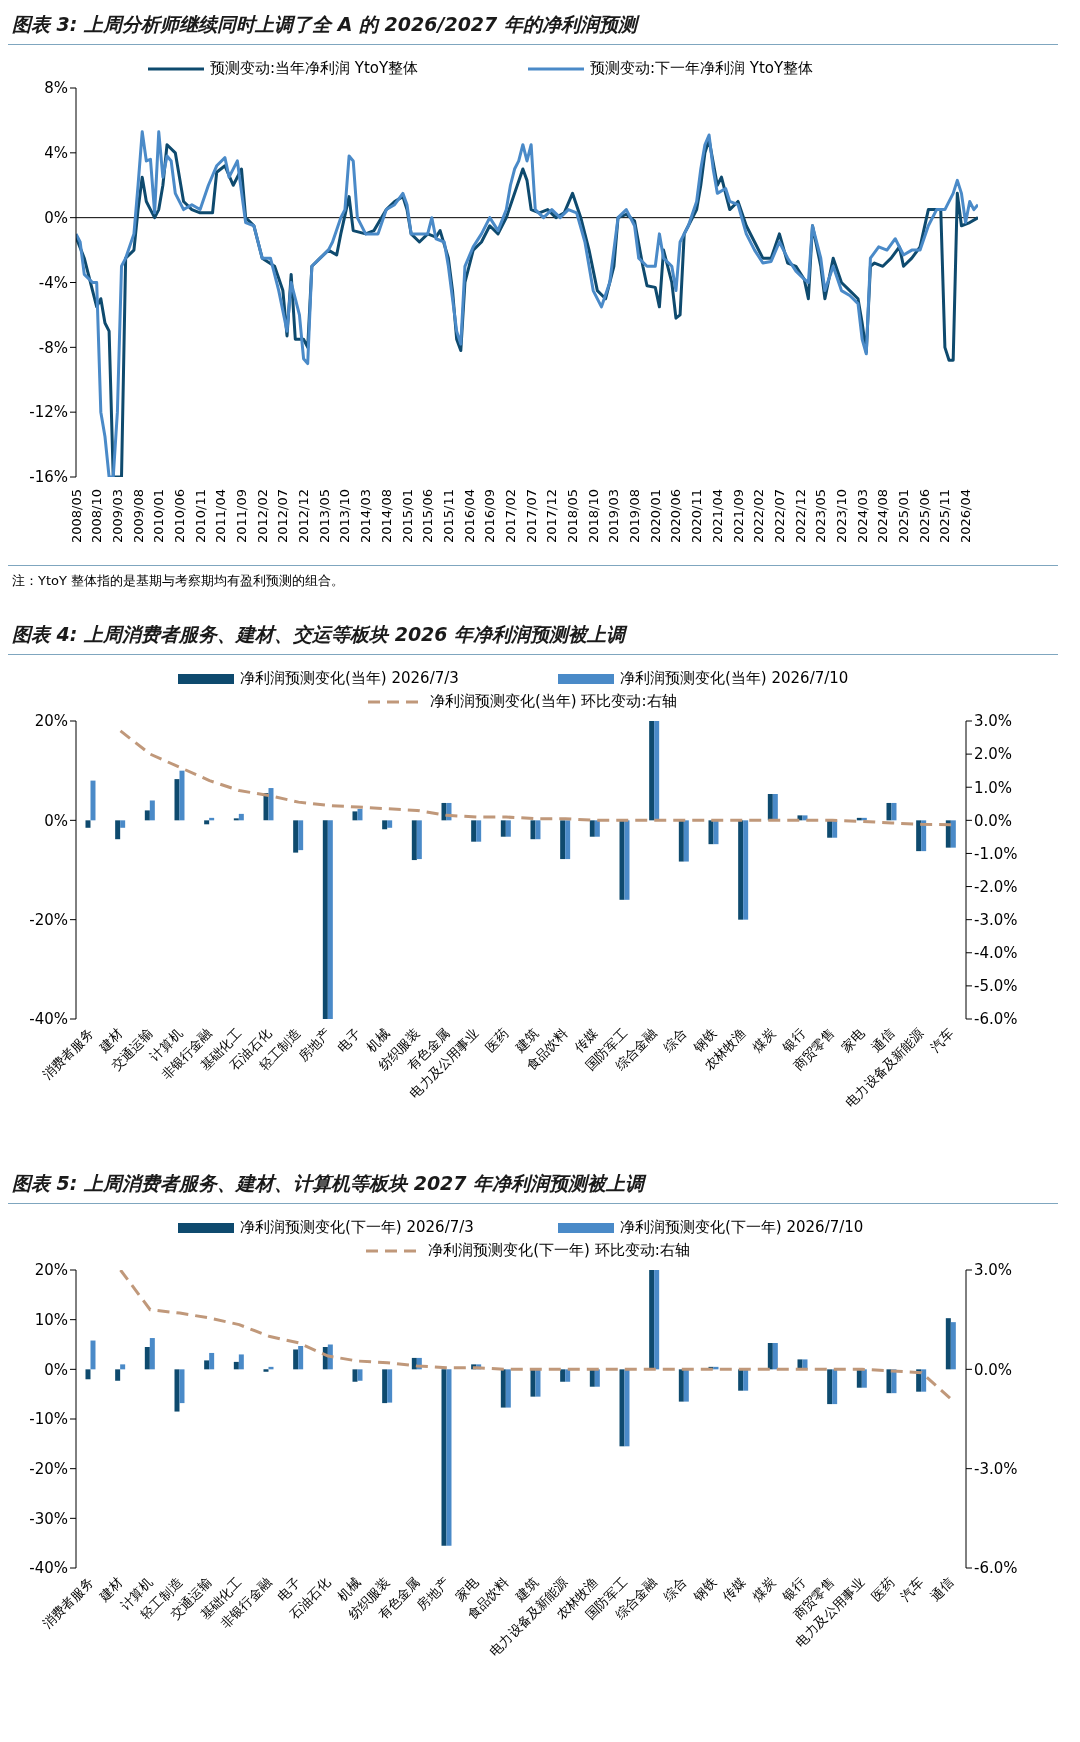 The width and height of the screenshot is (1080, 1742). Describe the element at coordinates (221, 516) in the screenshot. I see `x-tick-label: 2011/04` at that location.